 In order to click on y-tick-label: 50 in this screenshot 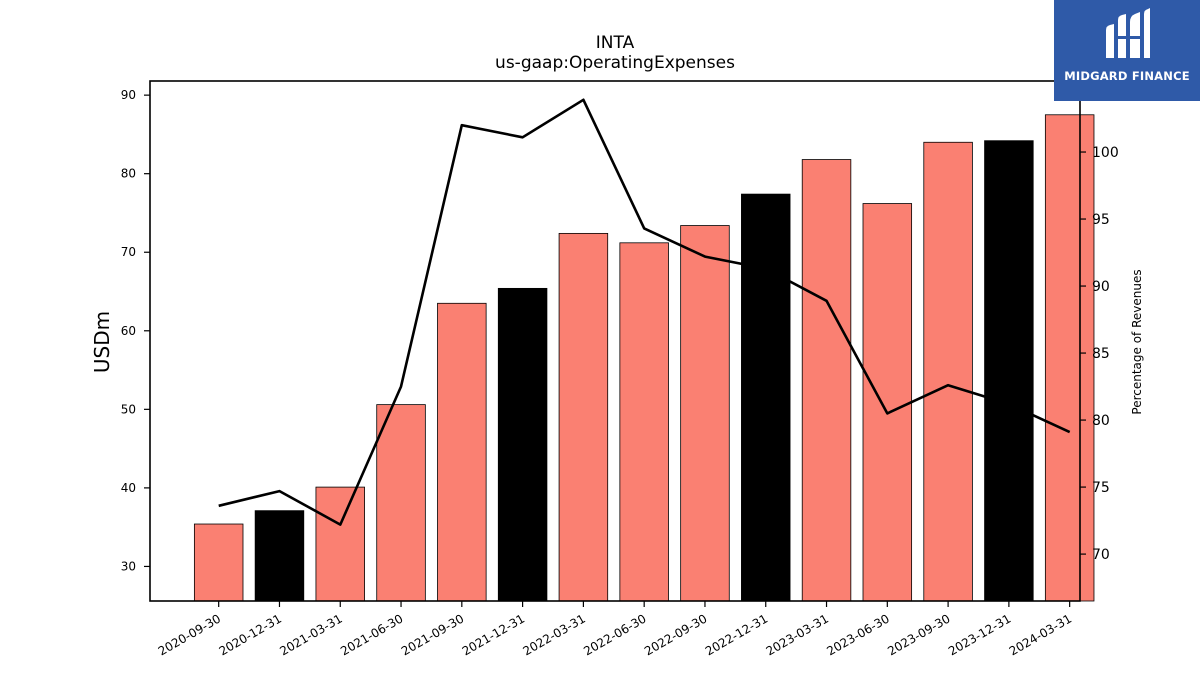, I will do `click(128, 409)`.